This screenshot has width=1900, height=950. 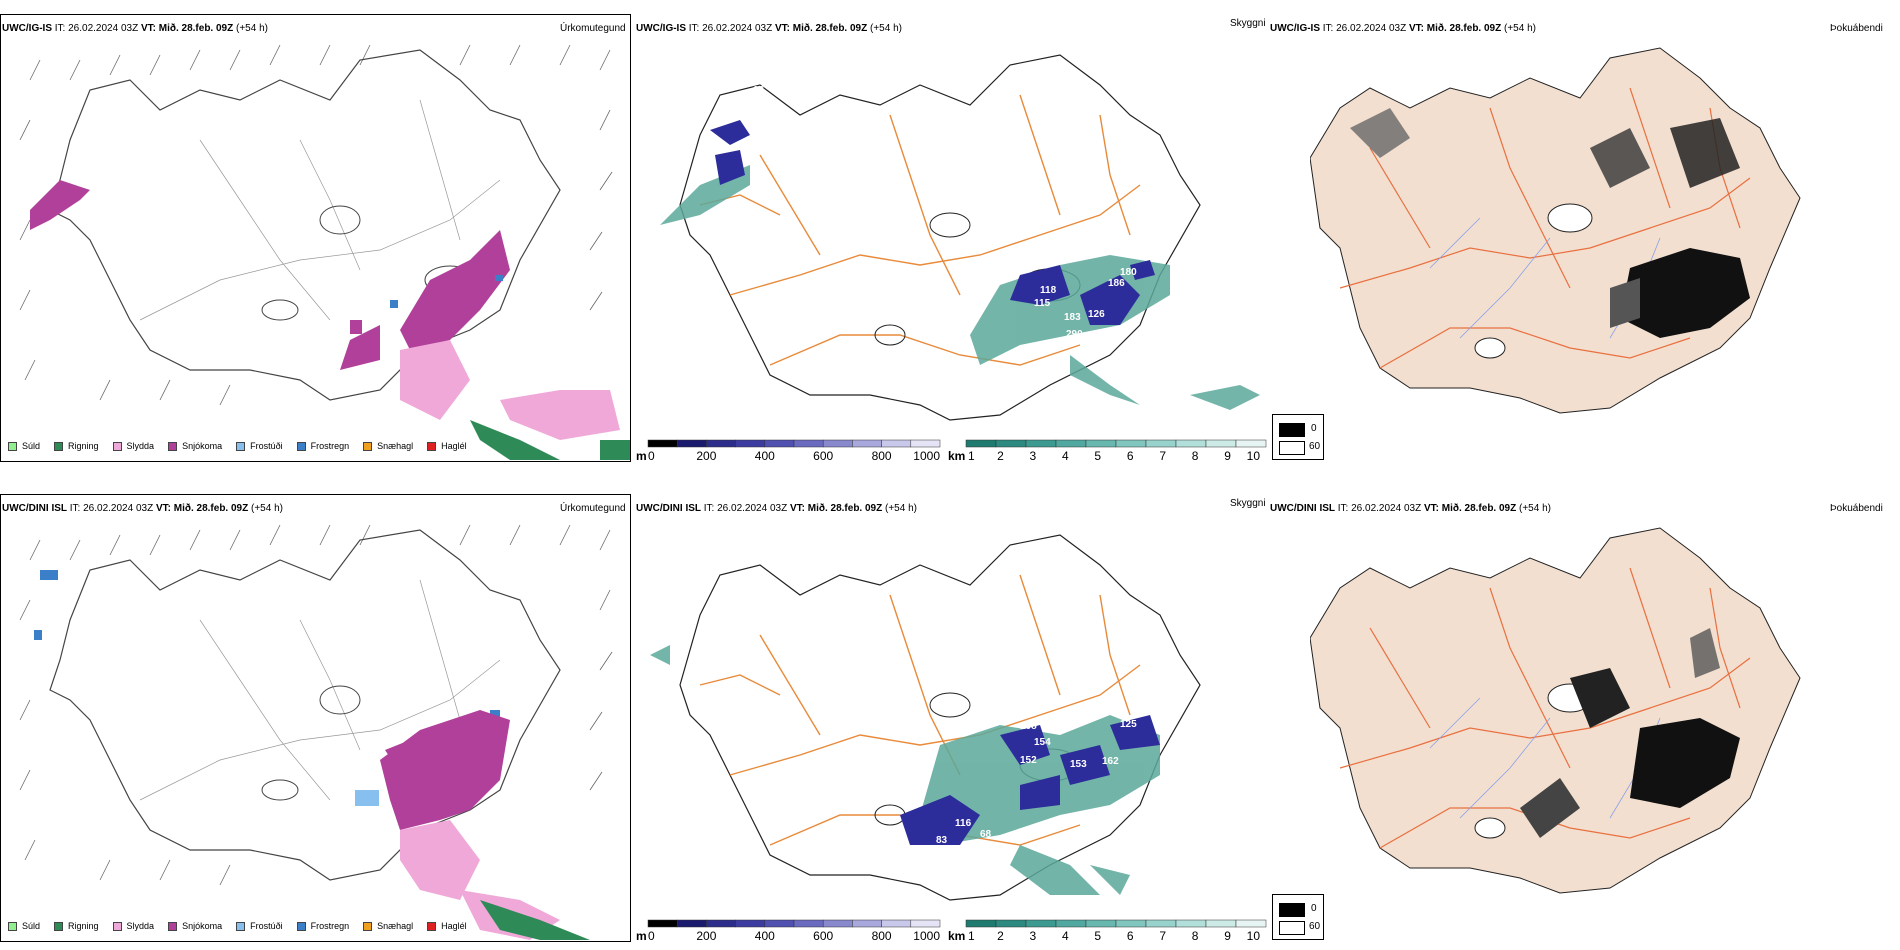 I want to click on fog-legend-label-0: 0, so click(x=1314, y=428).